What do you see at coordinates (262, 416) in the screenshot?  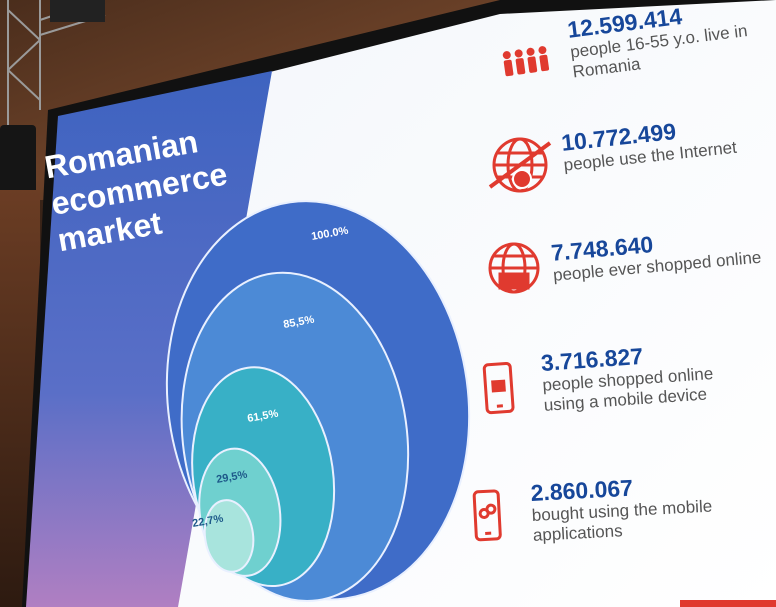 I see `circle-label-61: 61,5%` at bounding box center [262, 416].